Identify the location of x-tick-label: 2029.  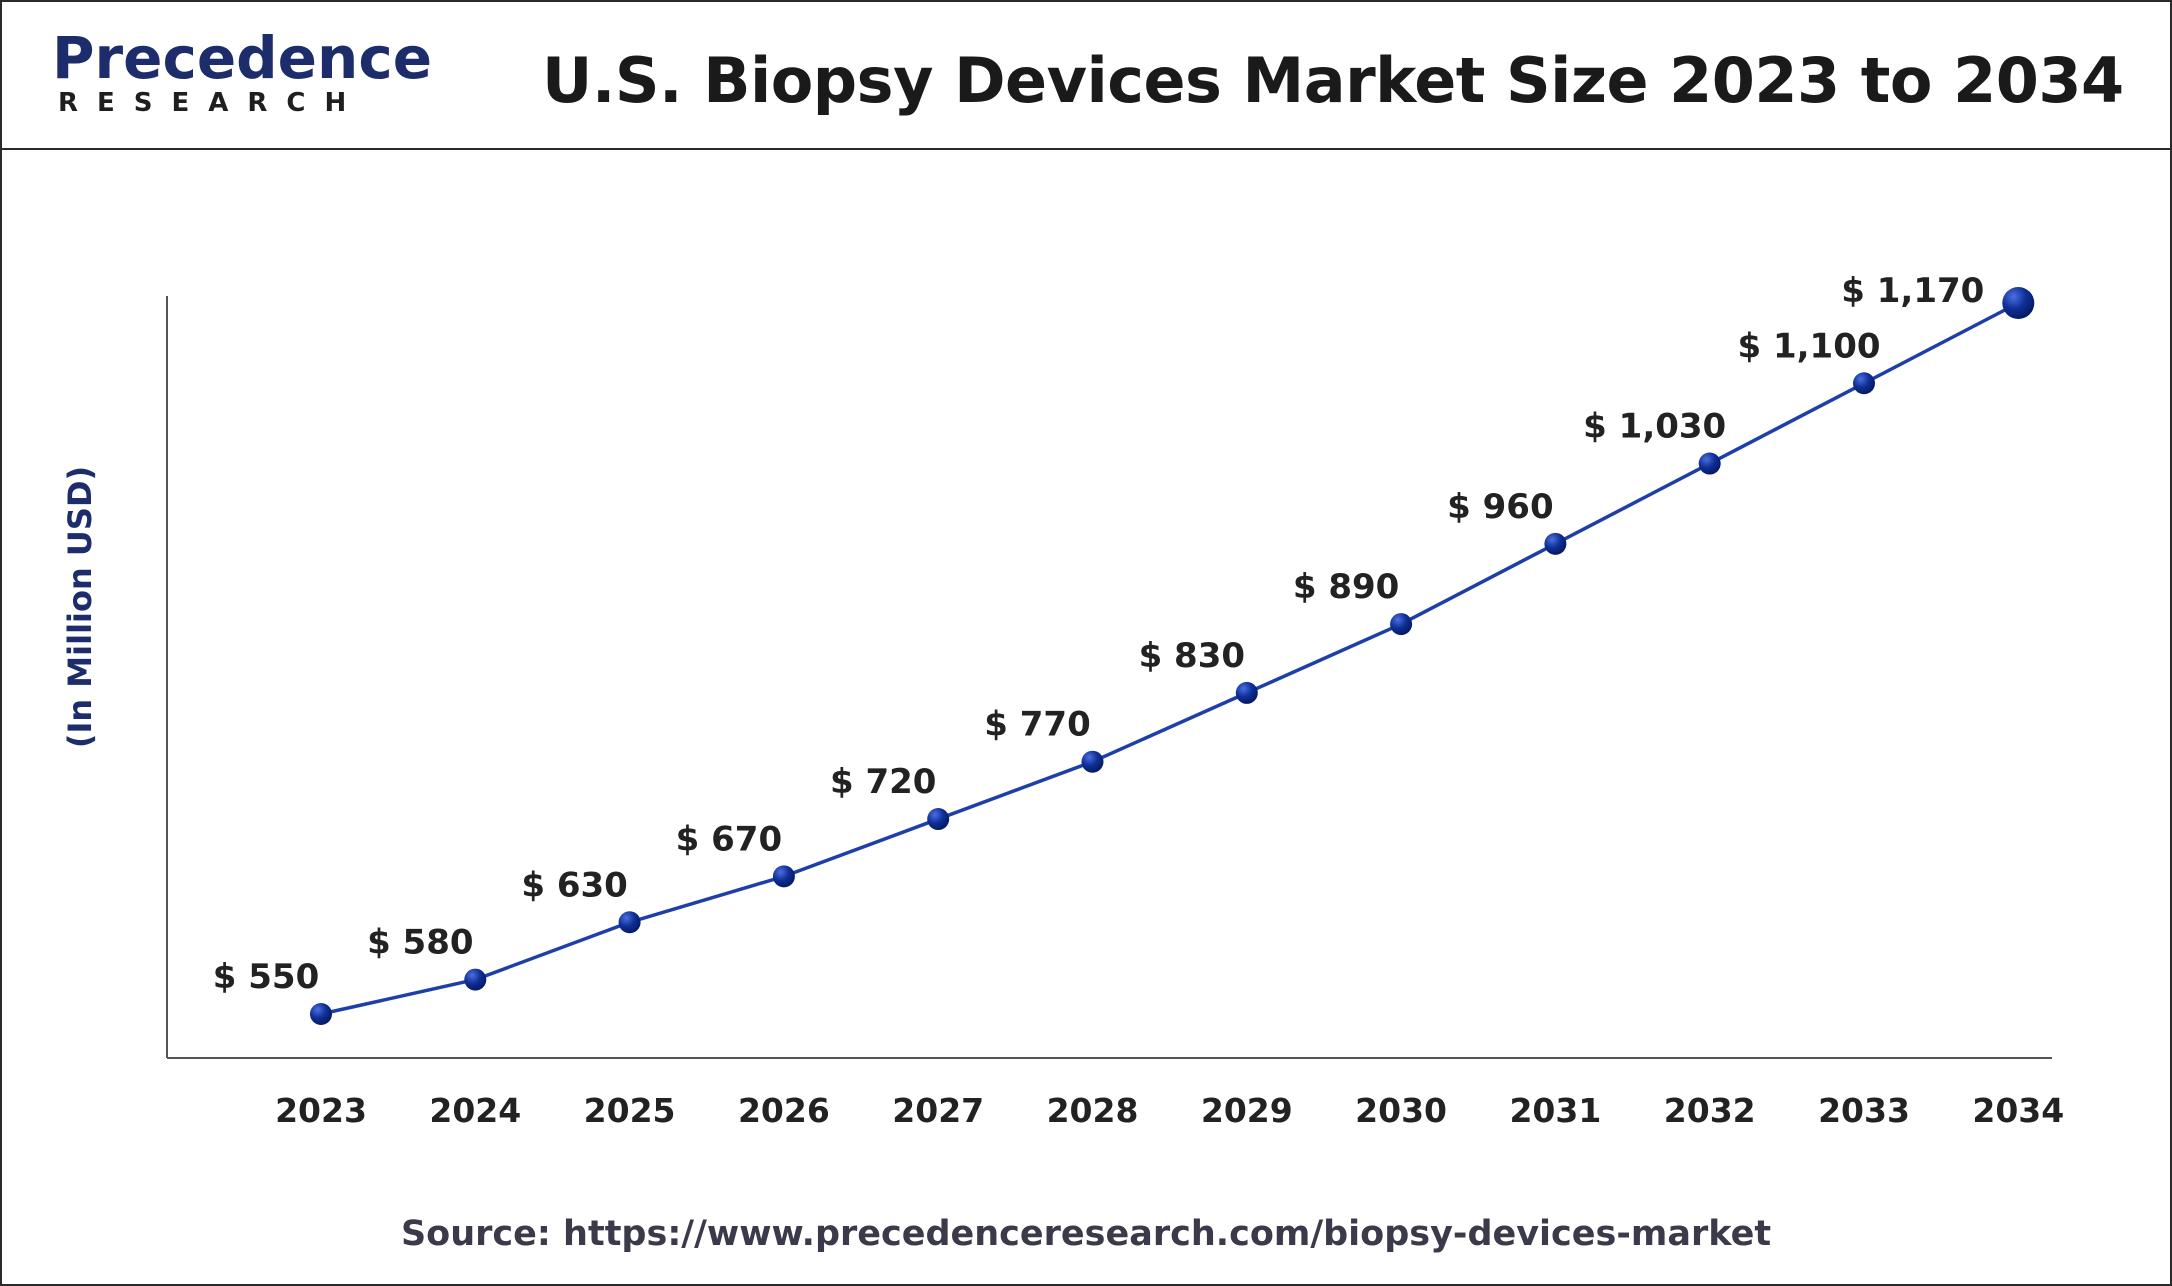
(1247, 1110).